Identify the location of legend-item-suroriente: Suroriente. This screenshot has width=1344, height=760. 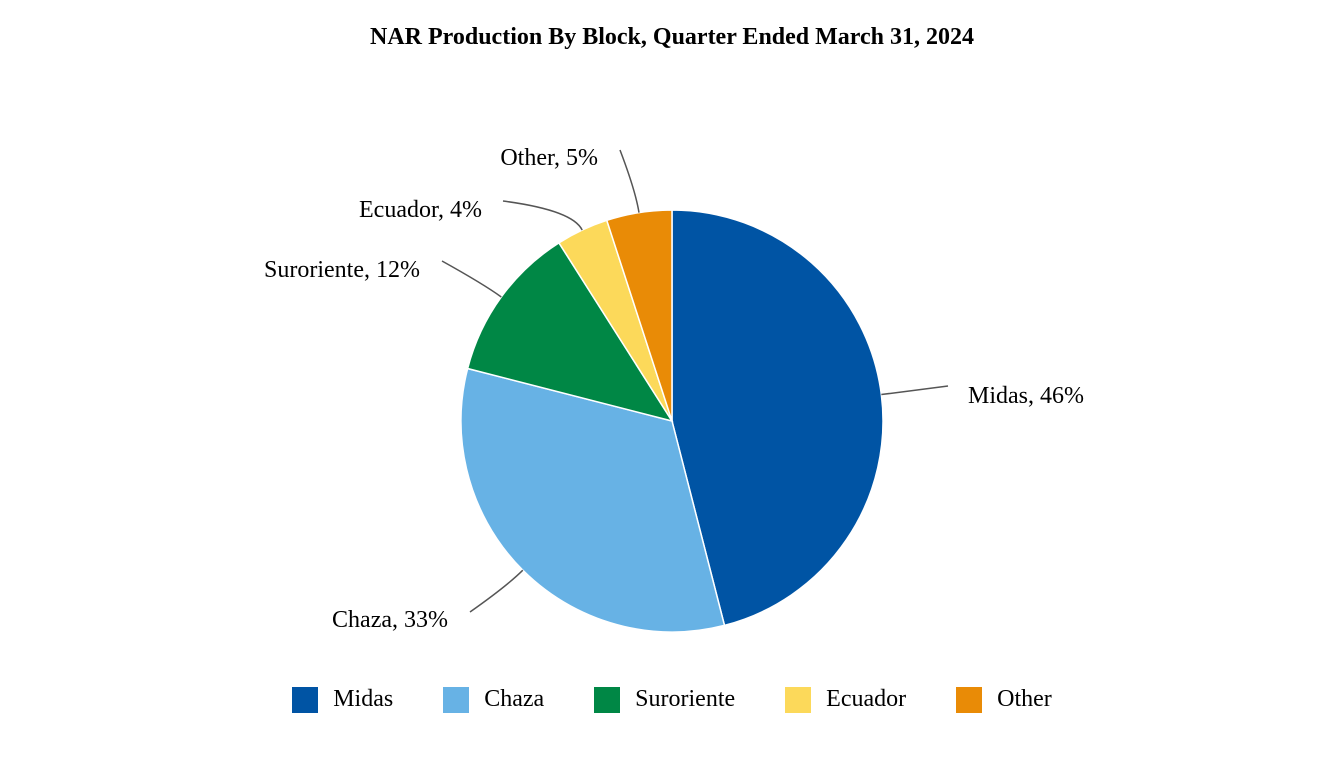
(664, 699).